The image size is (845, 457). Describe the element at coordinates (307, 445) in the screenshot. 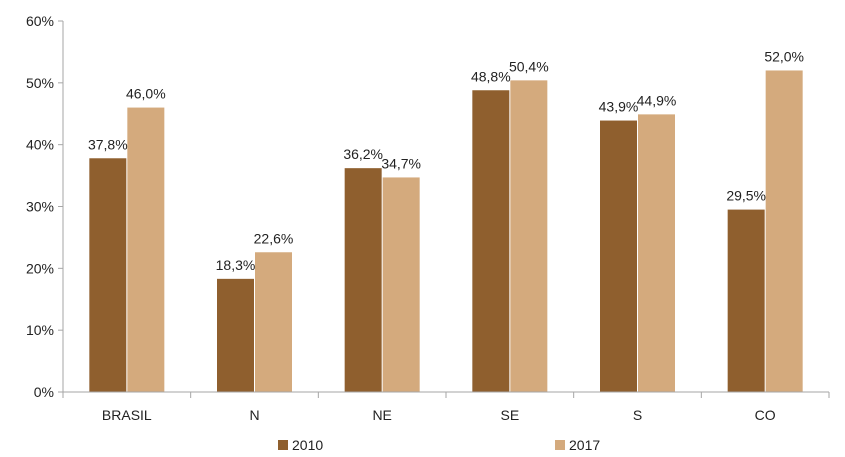

I see `legend-label-2010: 2010` at that location.